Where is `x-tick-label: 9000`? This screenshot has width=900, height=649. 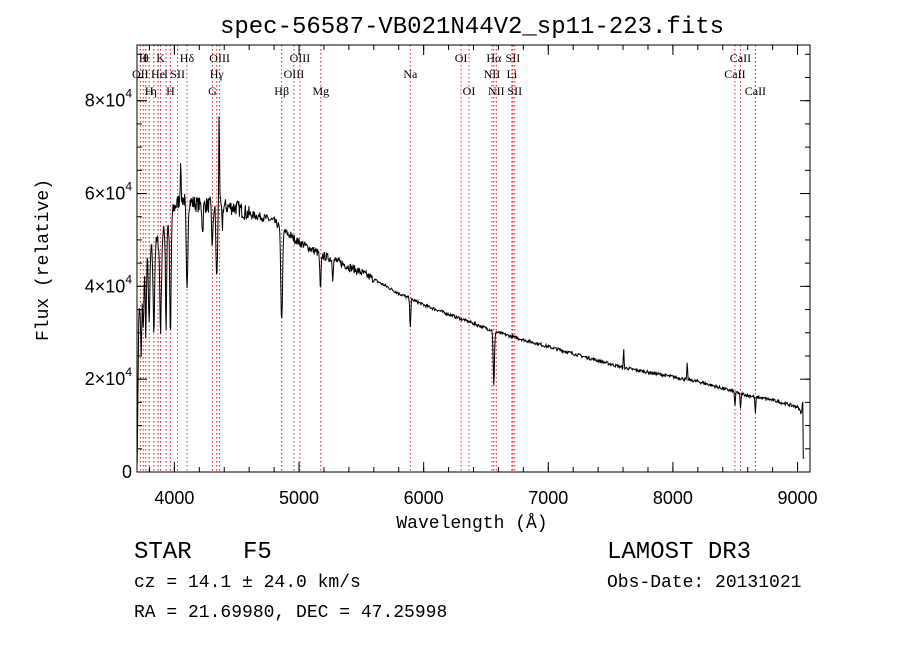 x-tick-label: 9000 is located at coordinates (798, 498).